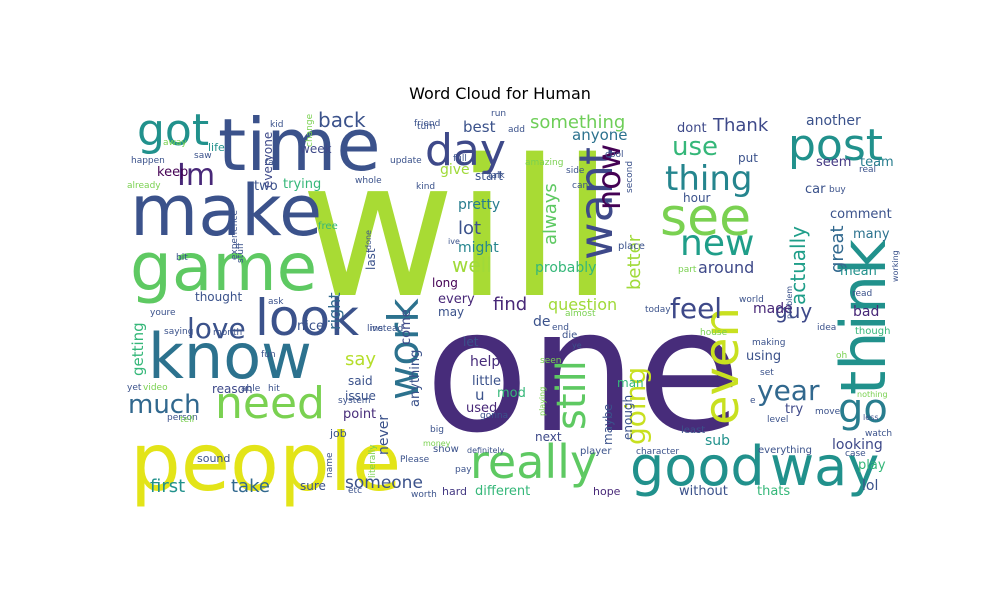 This screenshot has height=600, width=1000. I want to click on word-read: read, so click(862, 294).